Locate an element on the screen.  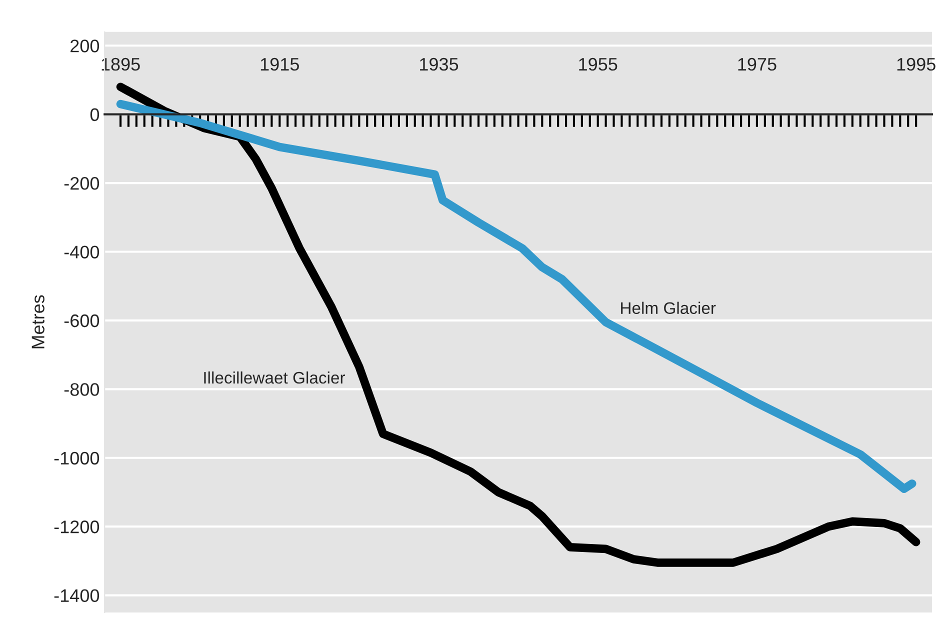
x-tick-label: 1915 is located at coordinates (279, 64).